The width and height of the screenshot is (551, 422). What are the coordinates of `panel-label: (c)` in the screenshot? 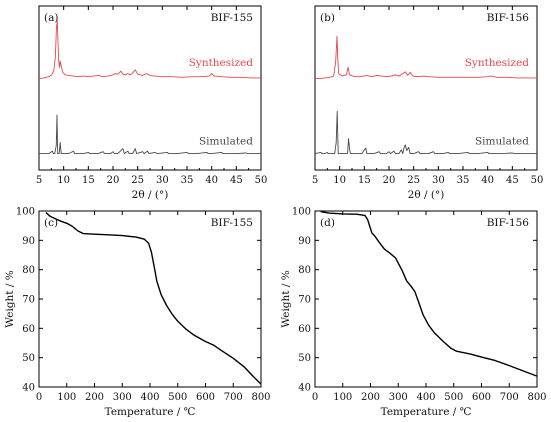 It's located at (51, 223).